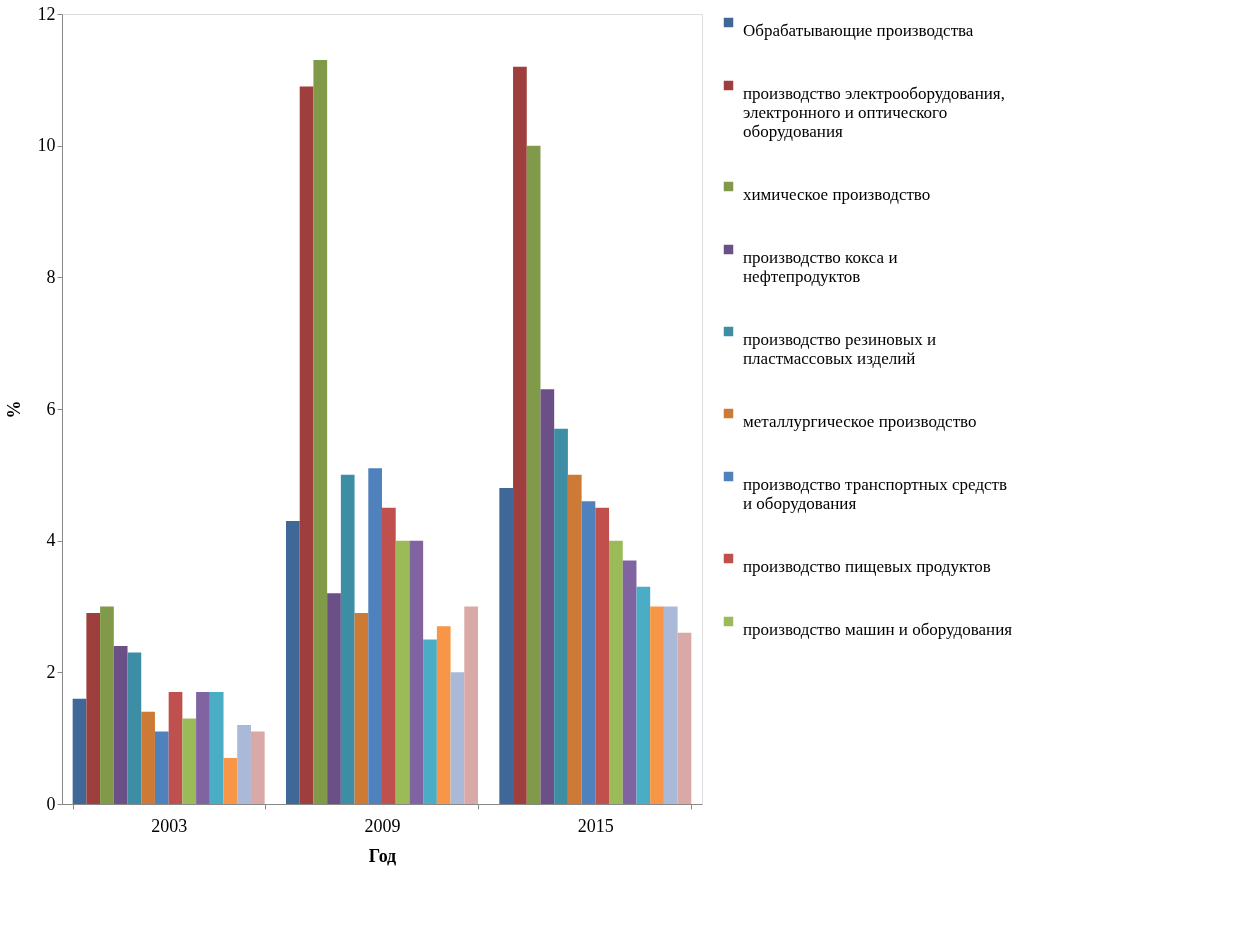  Describe the element at coordinates (837, 194) in the screenshot. I see `legend-label: химическое производство` at that location.